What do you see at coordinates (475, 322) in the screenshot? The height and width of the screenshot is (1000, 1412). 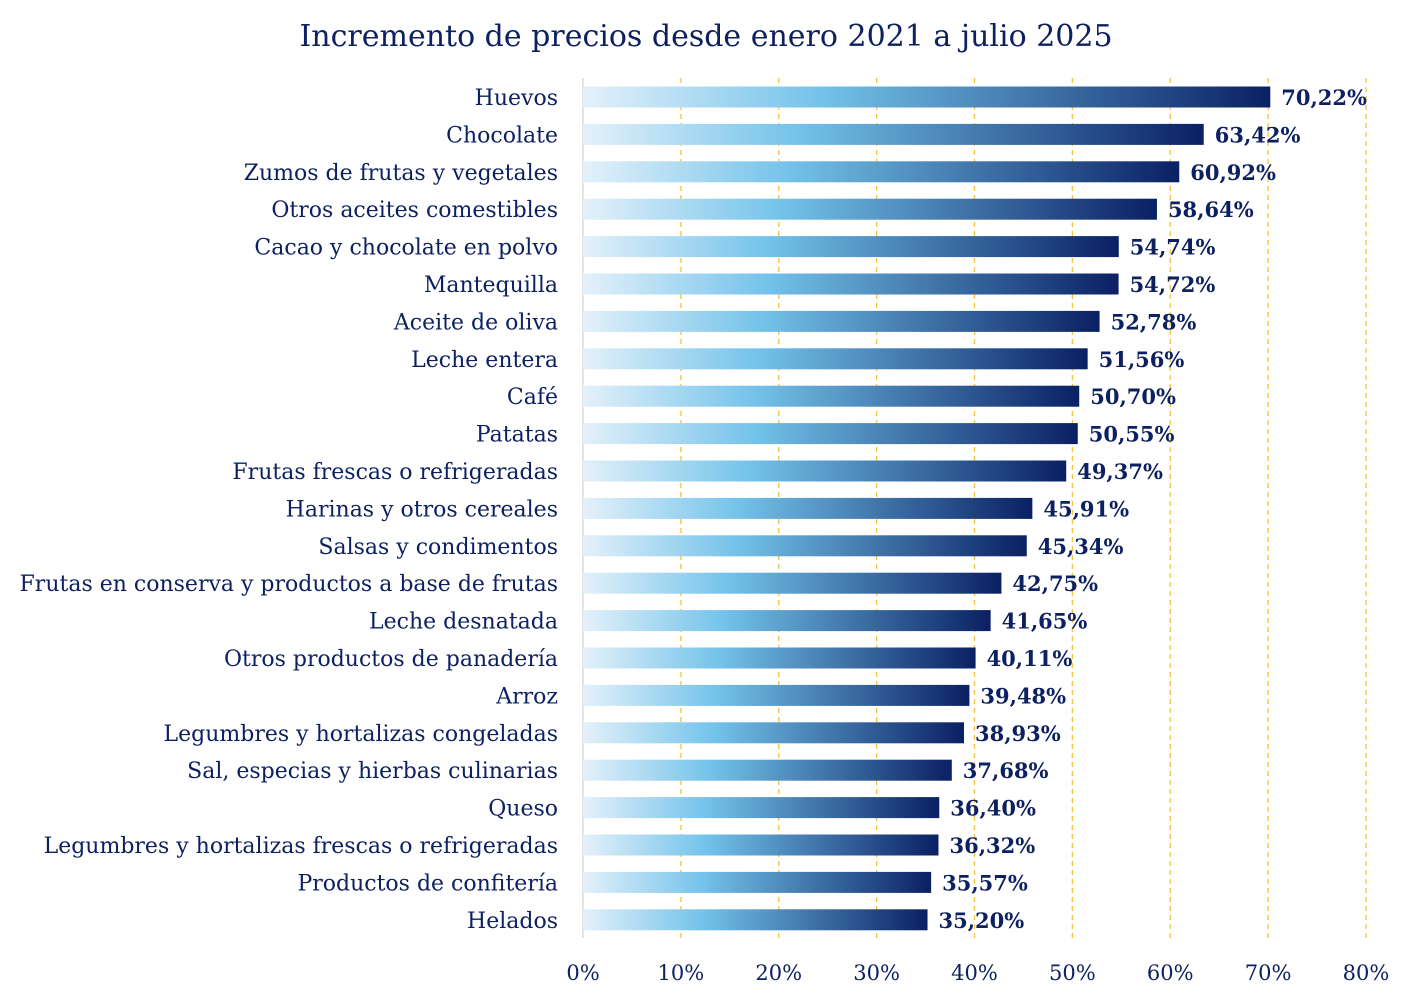 I see `category-label: Aceite de oliva` at bounding box center [475, 322].